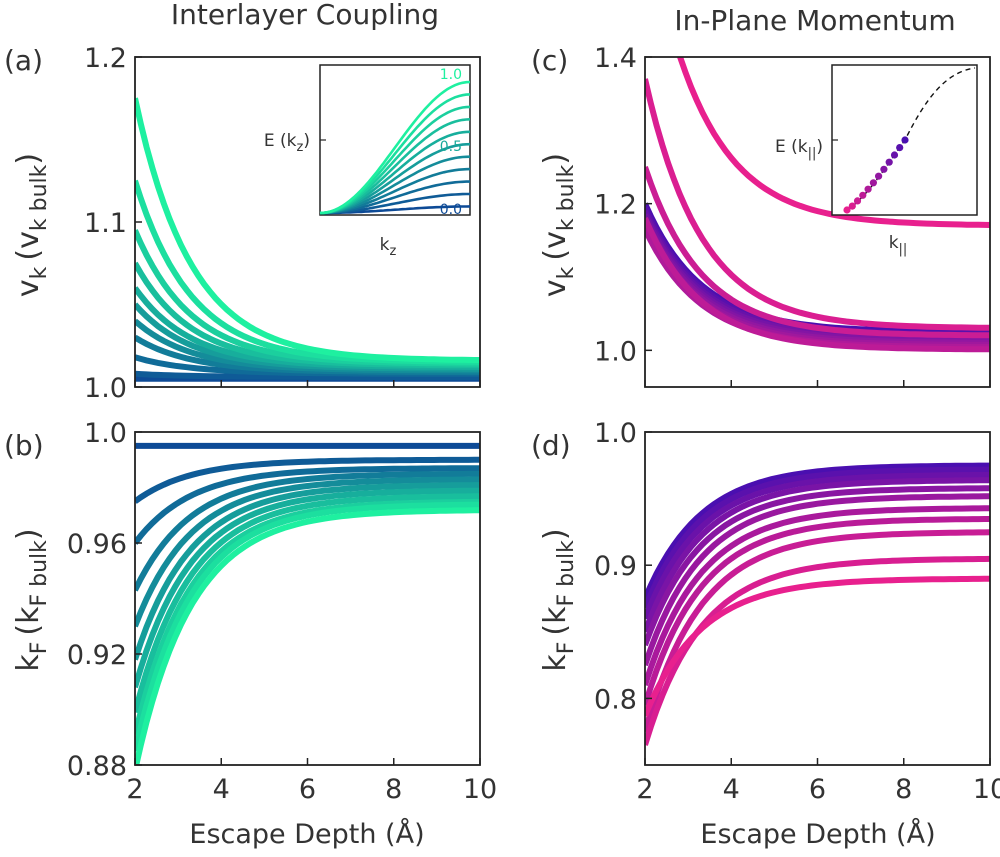 The height and width of the screenshot is (857, 1000). I want to click on inset-c-ylabel-main: E (k, so click(791, 147).